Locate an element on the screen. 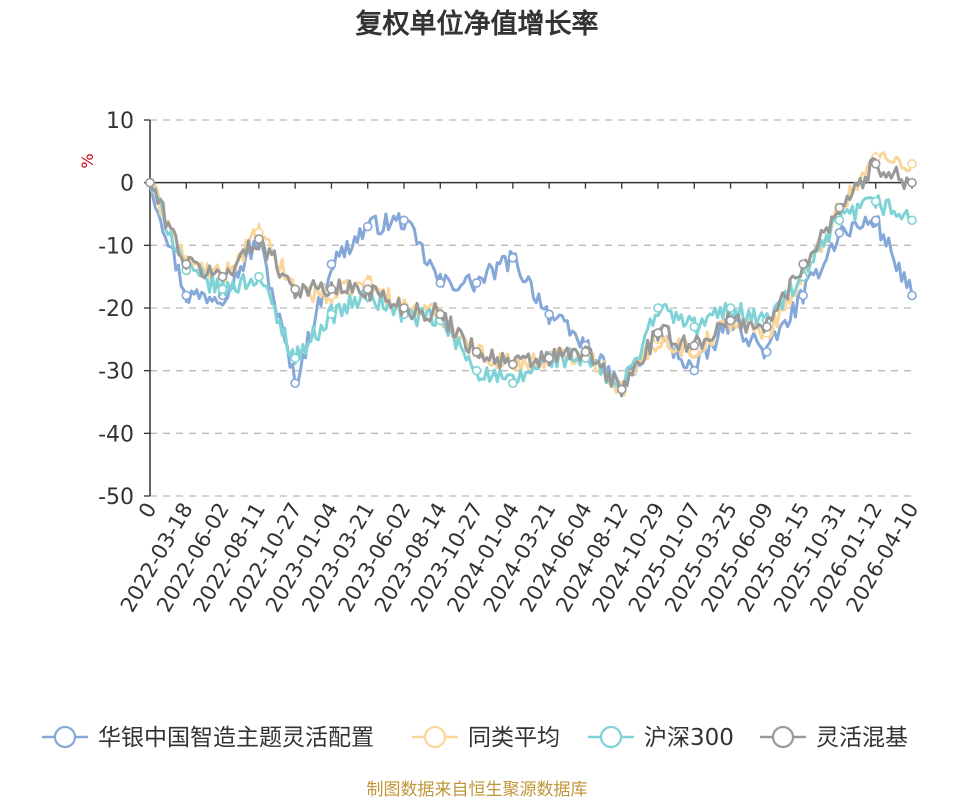 This screenshot has width=954, height=800. legend-item-index: 沪深300 is located at coordinates (661, 738).